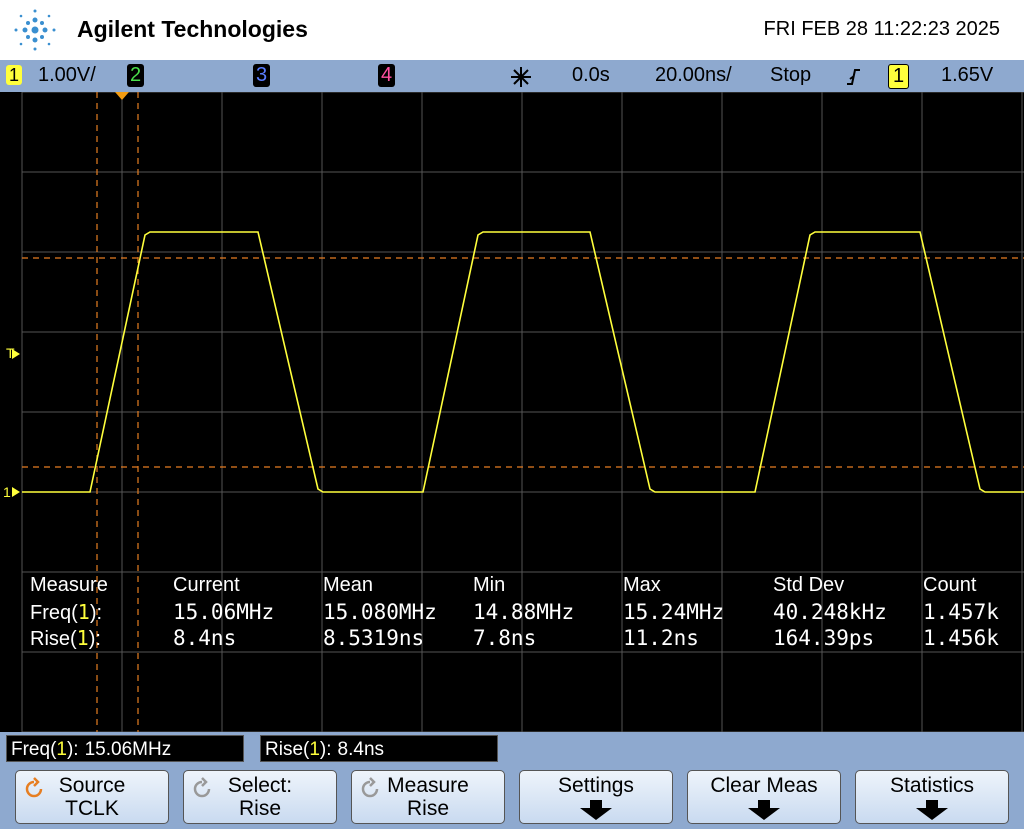  What do you see at coordinates (287, 749) in the screenshot?
I see `readout-name: Rise(` at bounding box center [287, 749].